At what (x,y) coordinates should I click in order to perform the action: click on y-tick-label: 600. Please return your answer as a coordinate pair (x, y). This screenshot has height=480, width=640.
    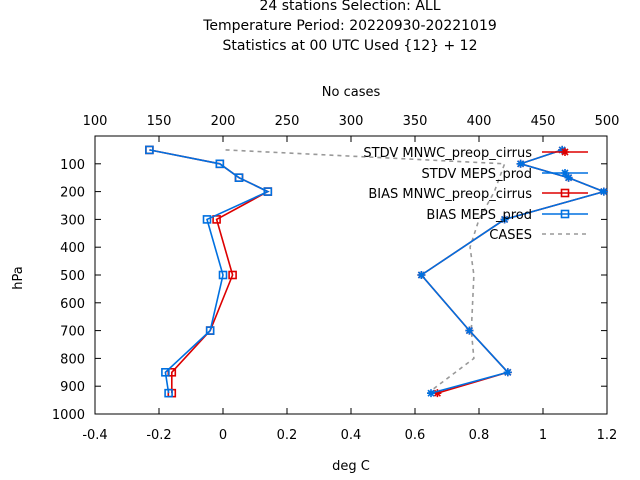
    Looking at the image, I should click on (72, 304).